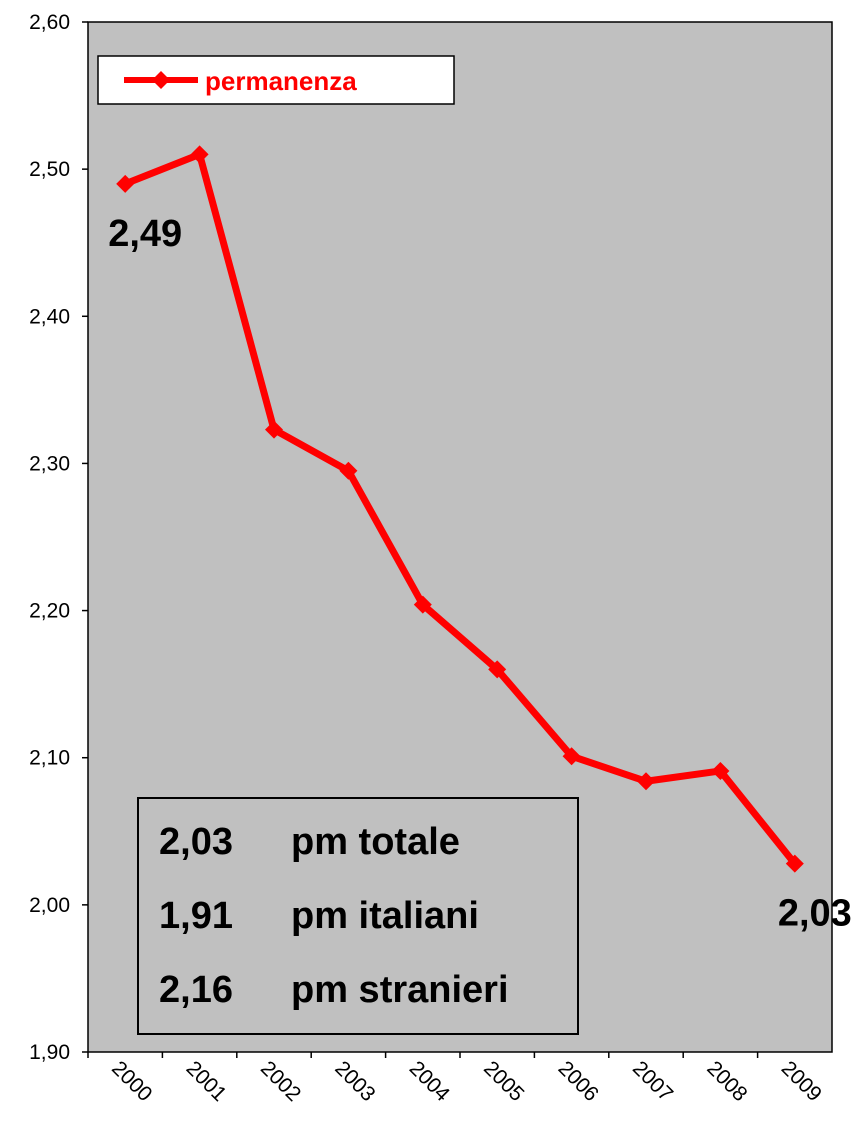  I want to click on y-tick-label: 2,20, so click(49, 611).